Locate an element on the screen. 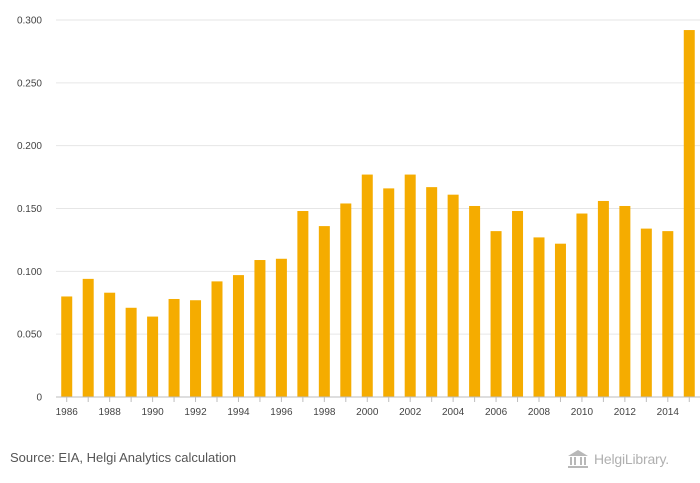  x-tick-label: 2010 is located at coordinates (582, 412).